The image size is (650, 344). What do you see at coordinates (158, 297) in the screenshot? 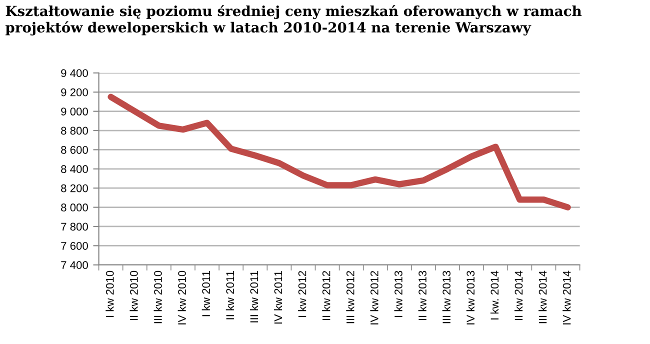
I see `x-tick-label: III kw 2010` at bounding box center [158, 297].